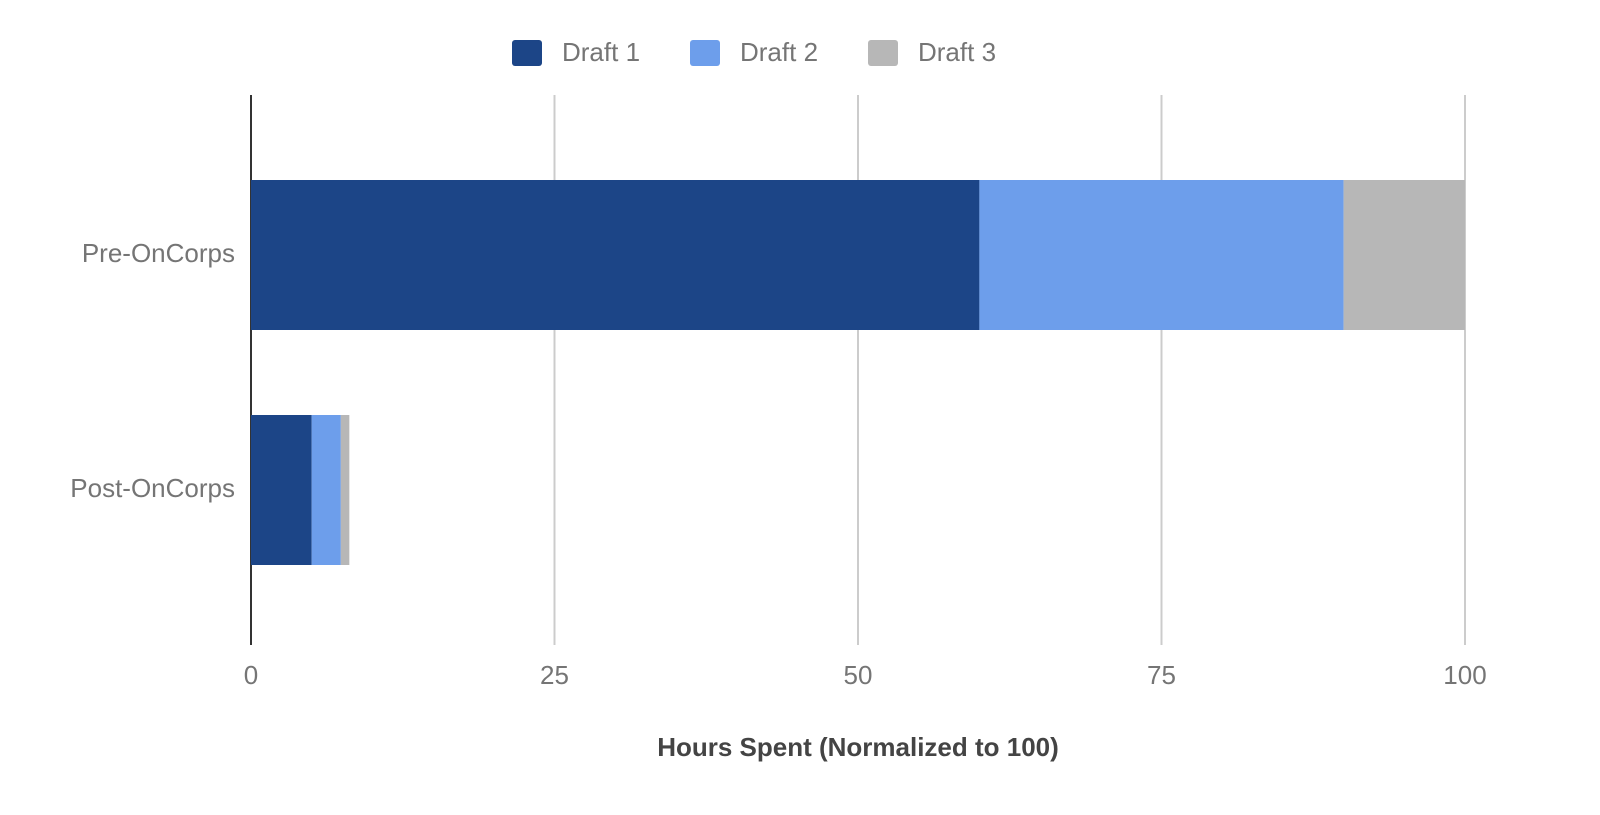 The width and height of the screenshot is (1600, 815). What do you see at coordinates (601, 52) in the screenshot?
I see `legend-label: Draft 1` at bounding box center [601, 52].